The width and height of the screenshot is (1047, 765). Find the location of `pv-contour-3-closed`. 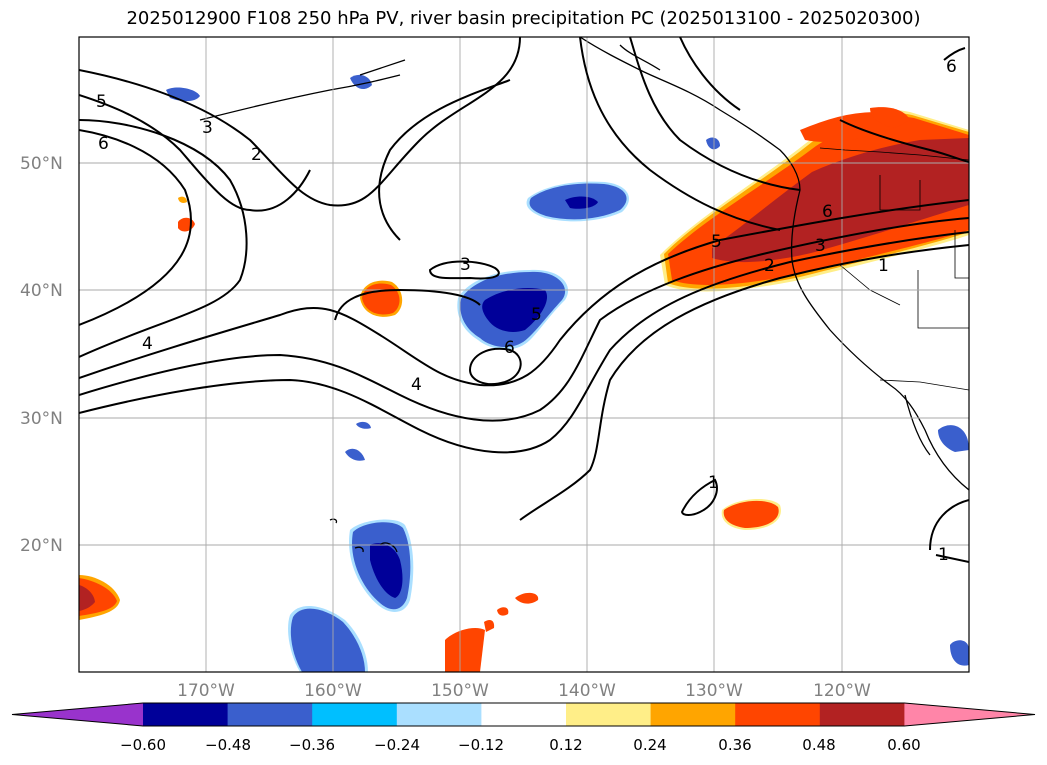

pv-contour-3-closed is located at coordinates (464, 270).